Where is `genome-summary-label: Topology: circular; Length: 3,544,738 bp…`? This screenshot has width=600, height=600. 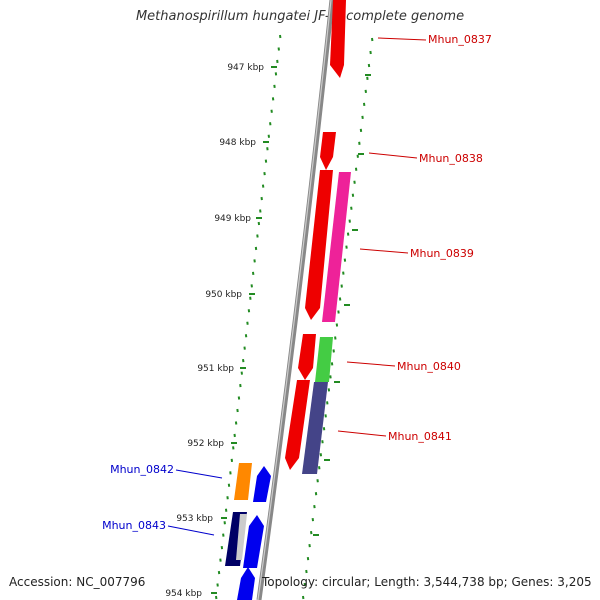 genome-summary-label: Topology: circular; Length: 3,544,738 bp… is located at coordinates (427, 582).